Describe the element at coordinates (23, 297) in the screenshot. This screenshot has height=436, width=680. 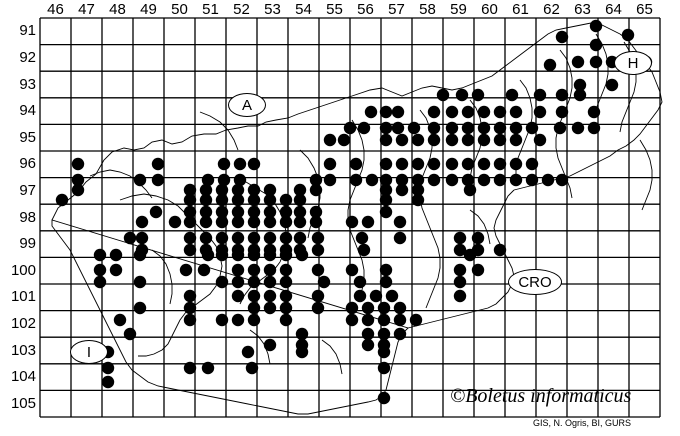
I see `row-label: 101` at that location.